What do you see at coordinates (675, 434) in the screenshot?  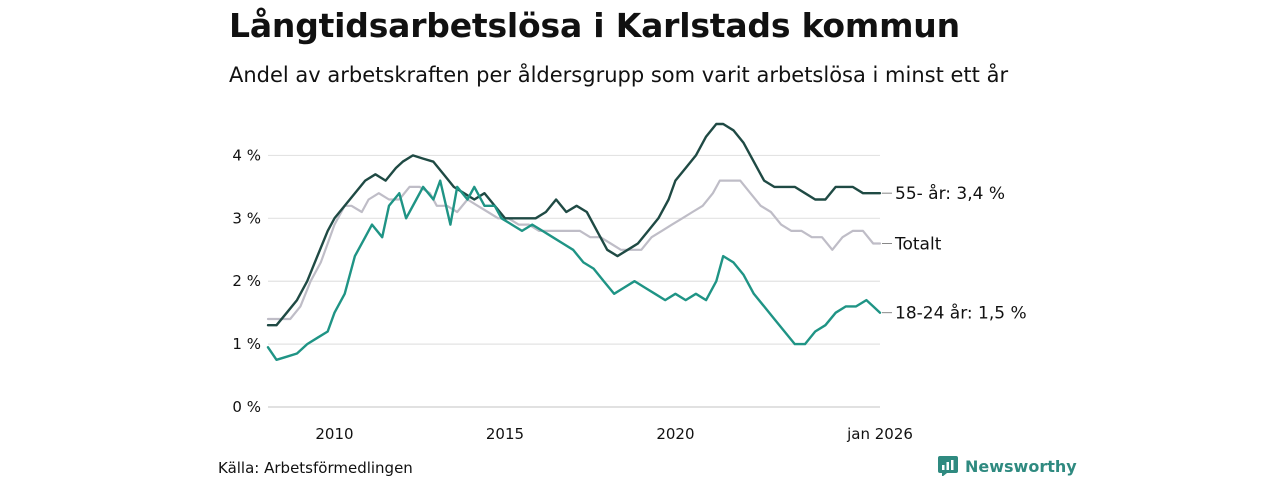 I see `x-tick-label: 2020` at bounding box center [675, 434].